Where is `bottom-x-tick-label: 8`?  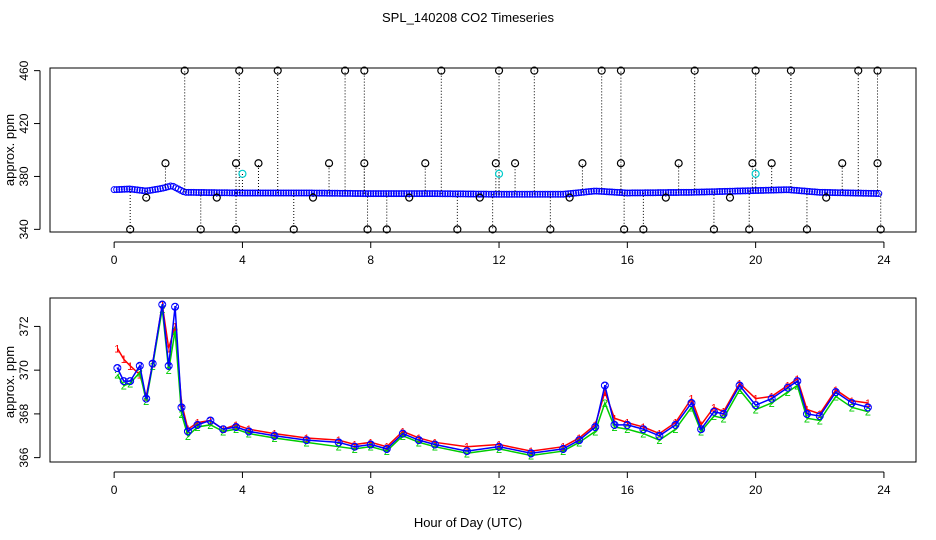
bottom-x-tick-label: 8 is located at coordinates (370, 490).